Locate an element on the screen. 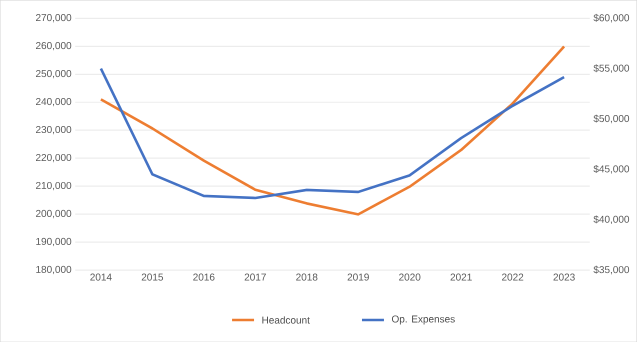  y-tick-label: 270,000 is located at coordinates (54, 18).